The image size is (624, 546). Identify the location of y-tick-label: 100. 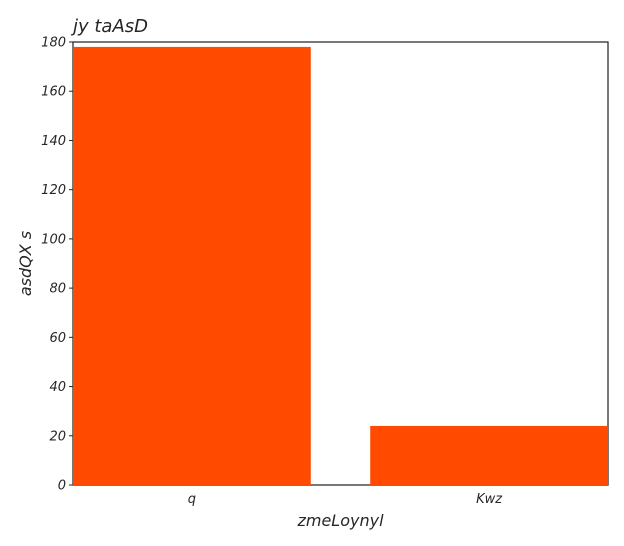
(53, 239).